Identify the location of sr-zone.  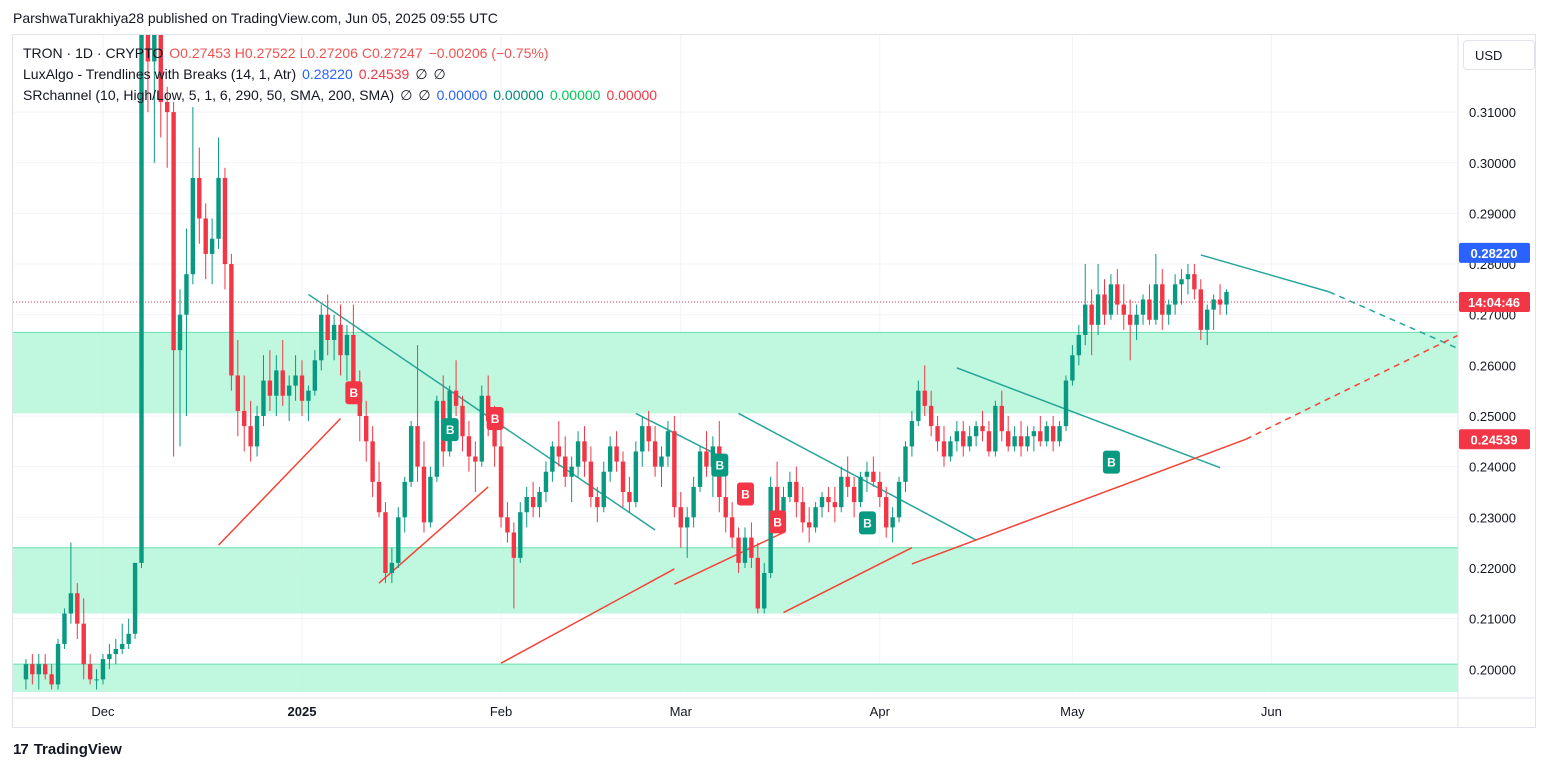
(735, 580).